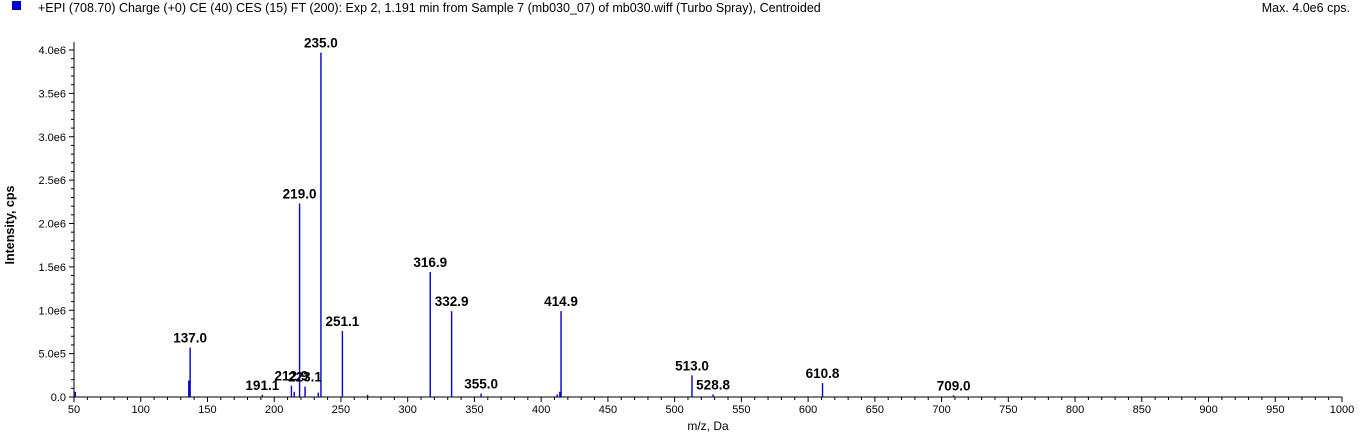 The height and width of the screenshot is (439, 1360). I want to click on x-tick-label: 300, so click(408, 410).